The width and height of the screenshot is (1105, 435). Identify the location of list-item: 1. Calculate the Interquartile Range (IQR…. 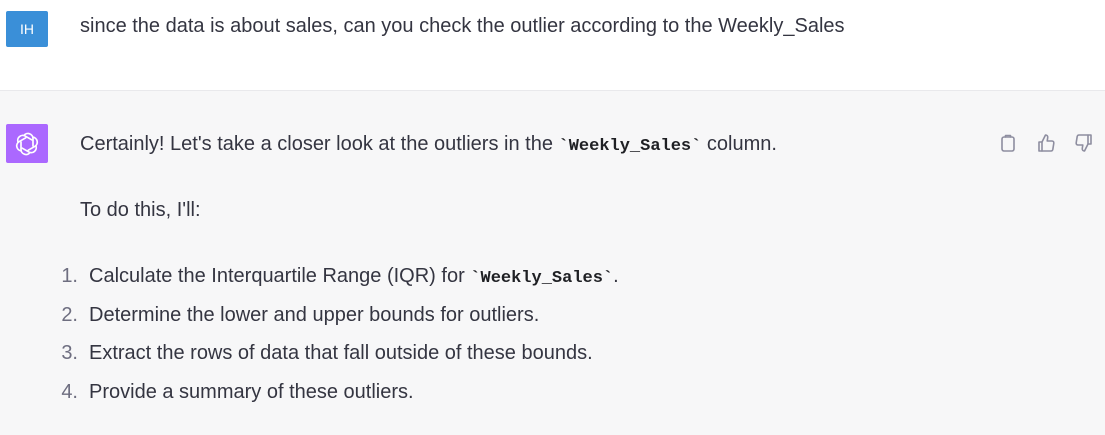
(334, 282).